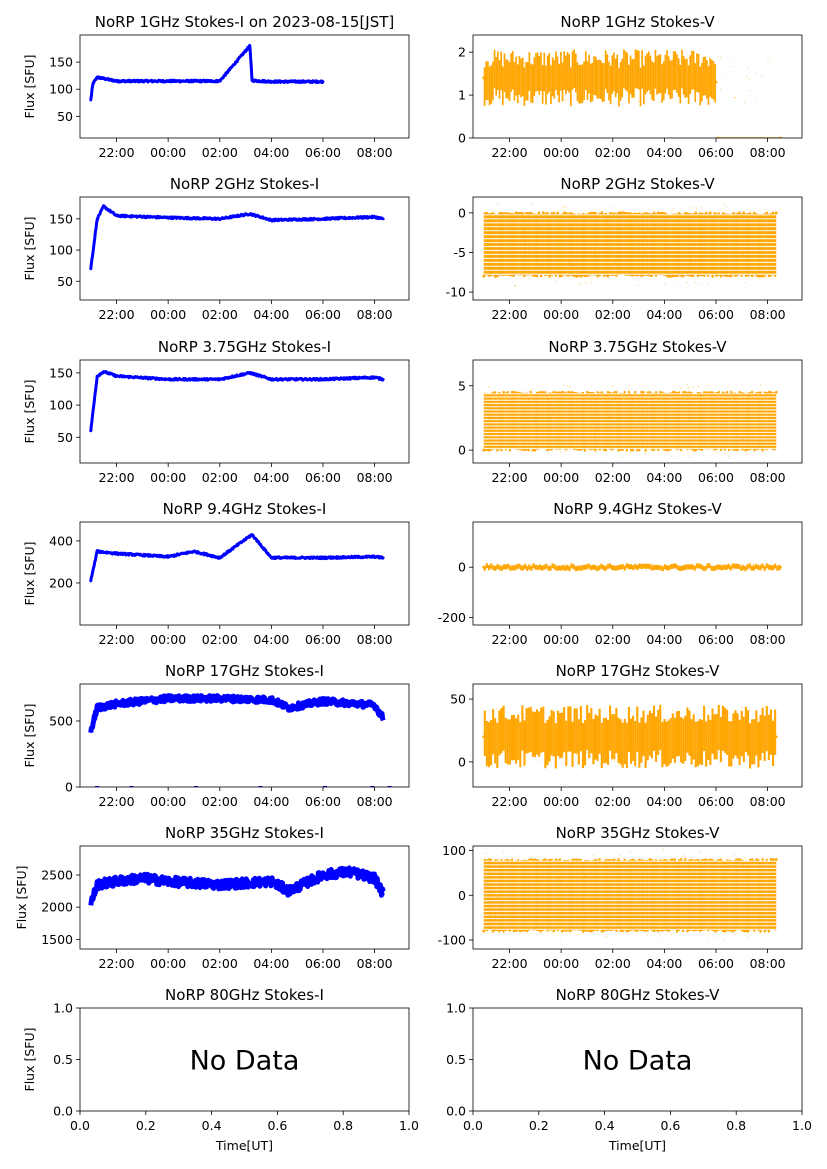 This screenshot has width=827, height=1169. What do you see at coordinates (768, 477) in the screenshot?
I see `x-tick-label: 08:00` at bounding box center [768, 477].